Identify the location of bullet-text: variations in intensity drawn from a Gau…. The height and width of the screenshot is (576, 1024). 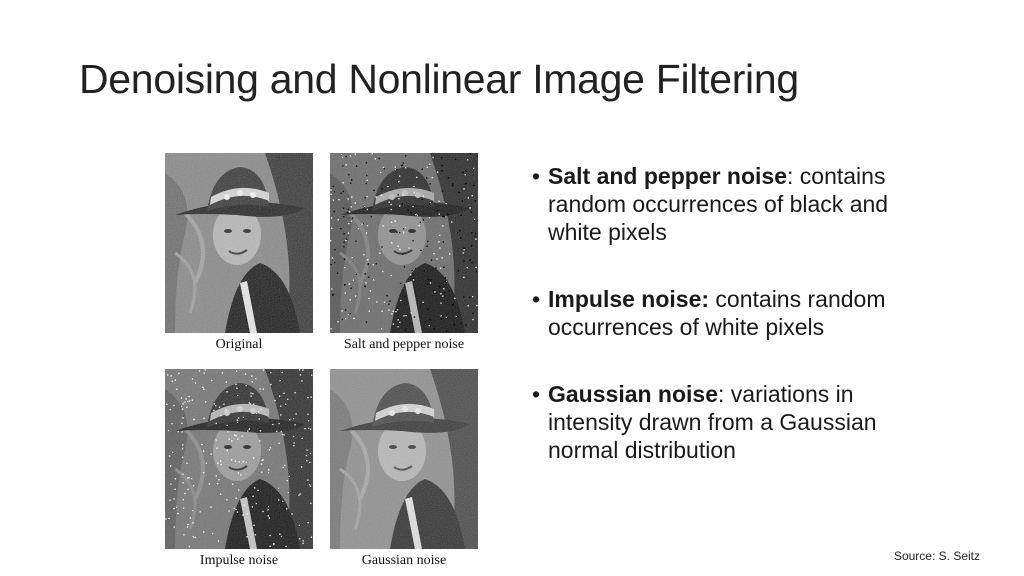
(712, 422).